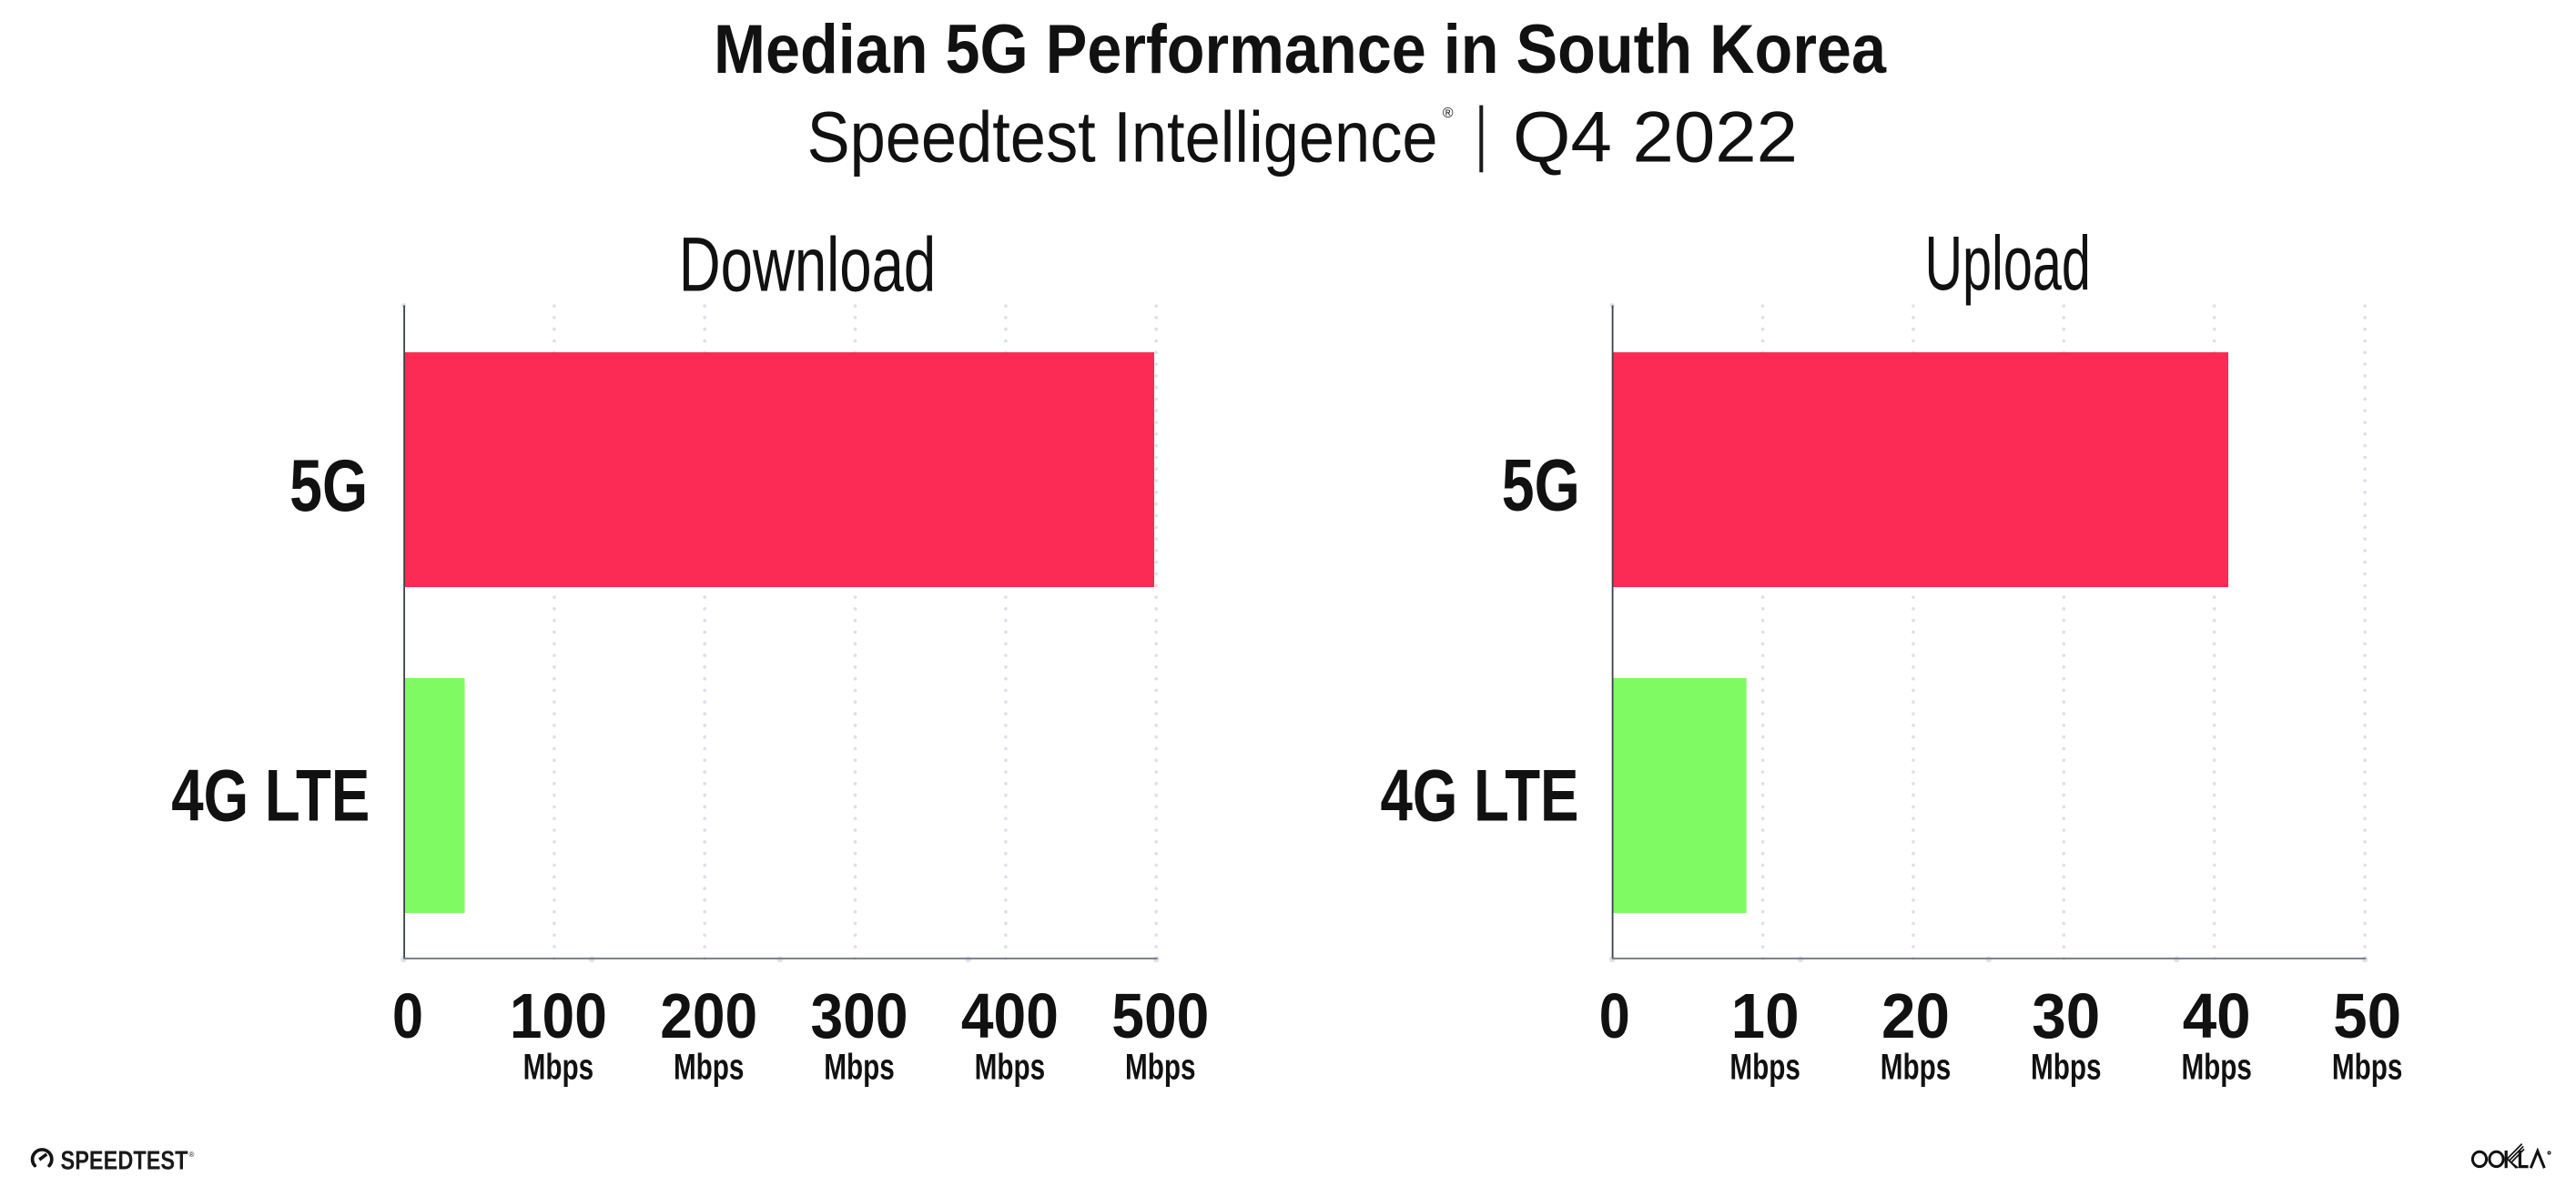 The width and height of the screenshot is (2576, 1197). I want to click on svg-text: Download, so click(808, 265).